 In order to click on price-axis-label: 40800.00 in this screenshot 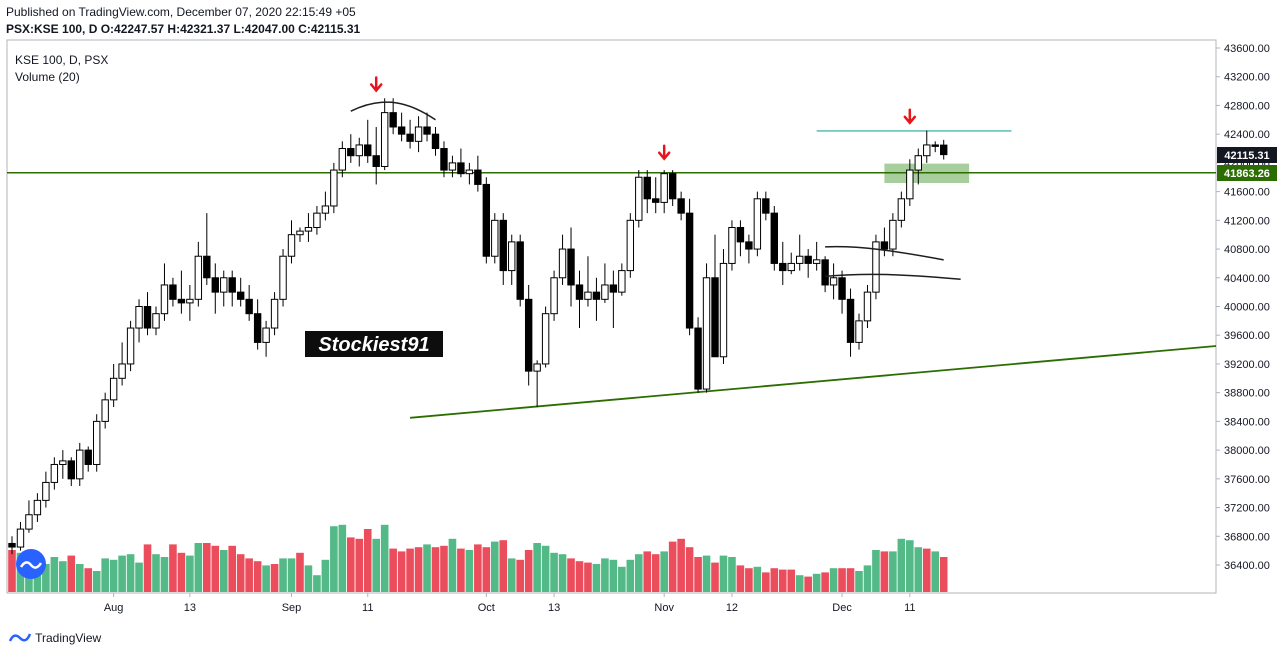, I will do `click(1247, 250)`.